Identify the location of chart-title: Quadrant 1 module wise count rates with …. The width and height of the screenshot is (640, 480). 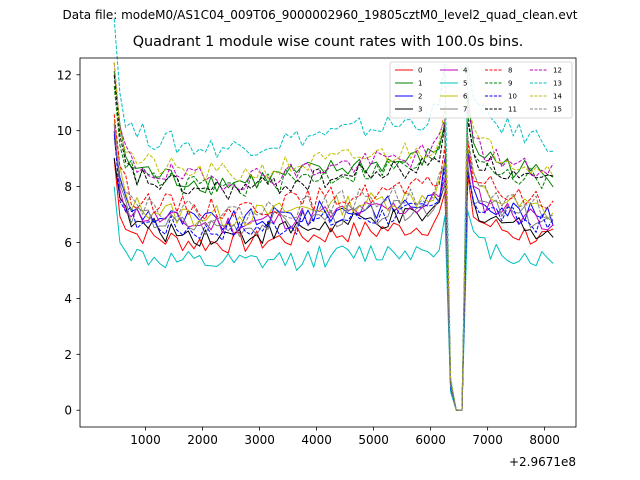
(328, 42).